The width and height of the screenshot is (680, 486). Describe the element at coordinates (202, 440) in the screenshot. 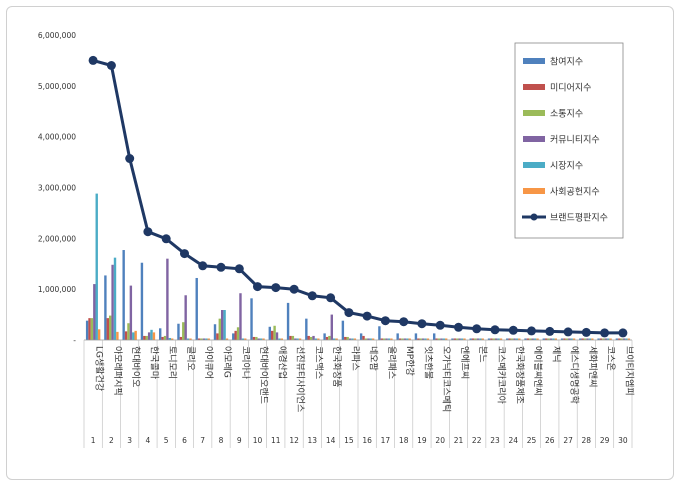

I see `rank-label: 7` at that location.